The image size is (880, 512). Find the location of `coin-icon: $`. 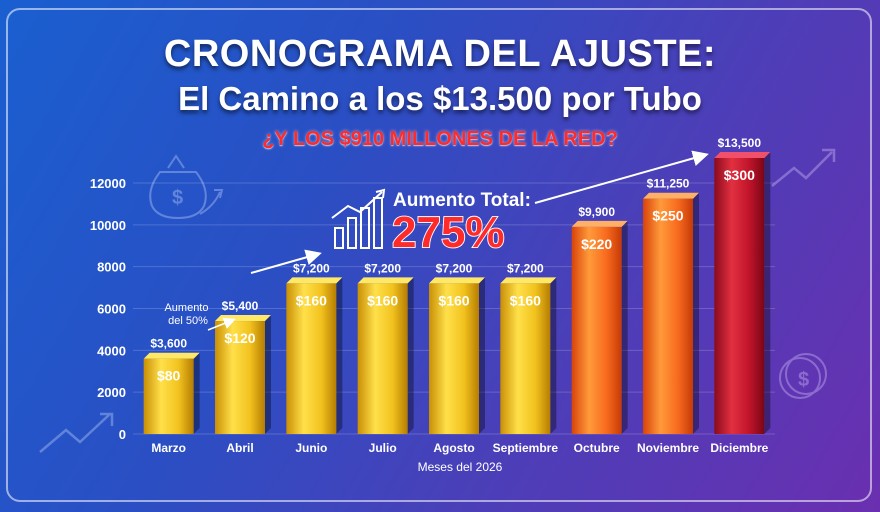

coin-icon: $ is located at coordinates (803, 376).